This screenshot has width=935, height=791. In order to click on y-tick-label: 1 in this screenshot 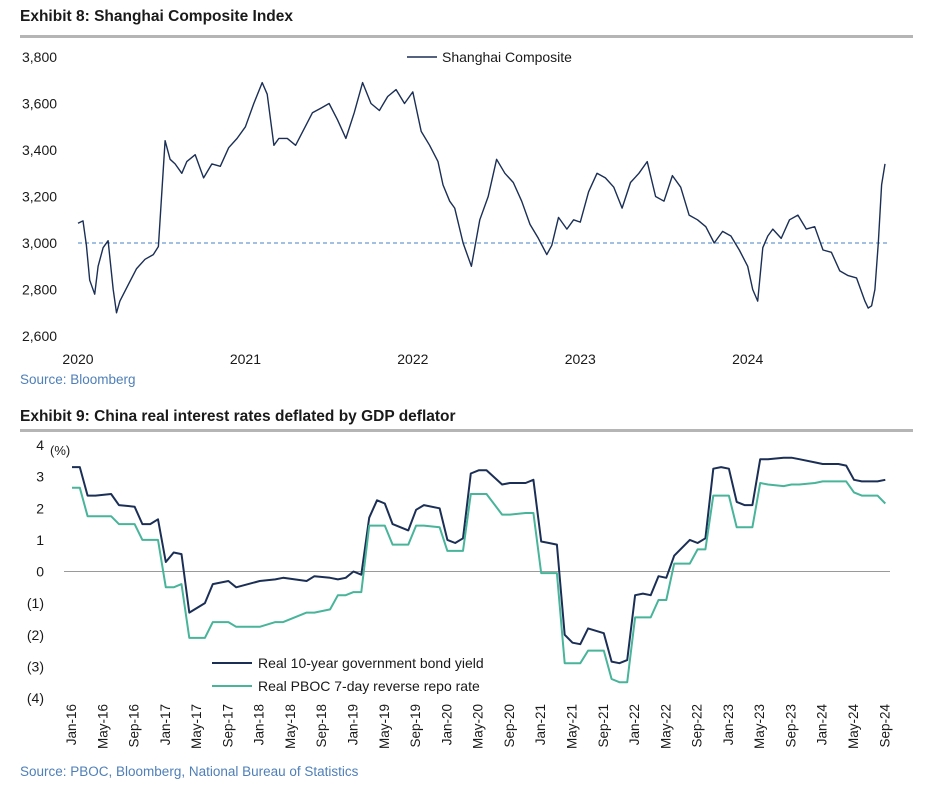, I will do `click(40, 540)`.